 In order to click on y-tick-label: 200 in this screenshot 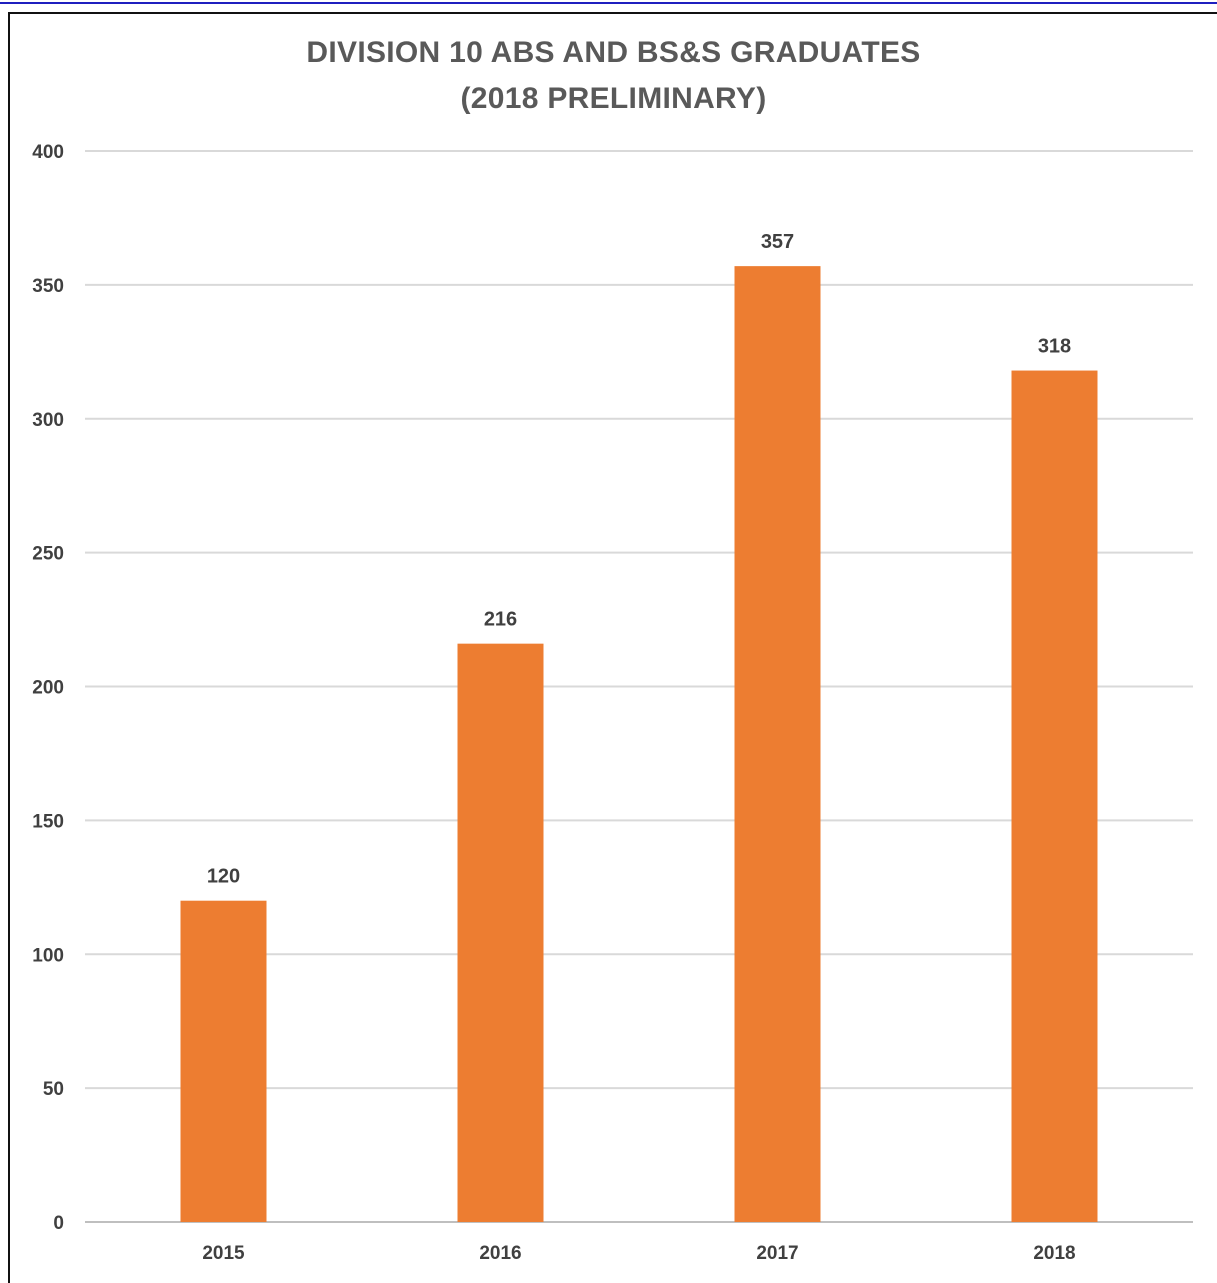, I will do `click(48, 688)`.